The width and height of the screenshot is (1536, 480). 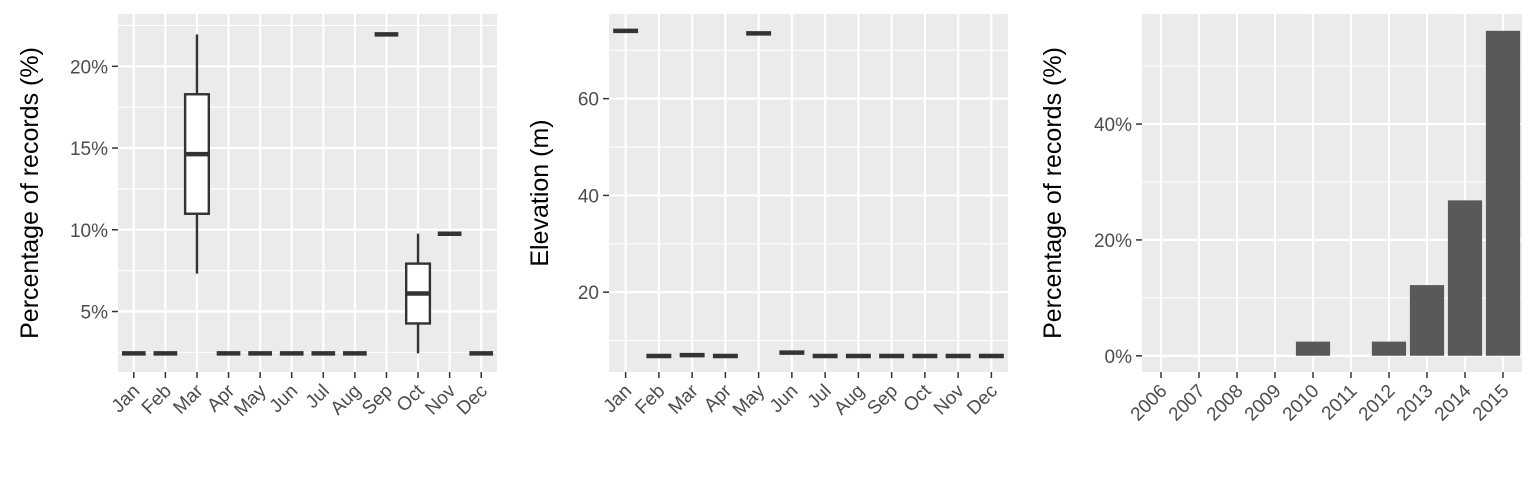 I want to click on y-tick-label: 15%, so click(x=89, y=149).